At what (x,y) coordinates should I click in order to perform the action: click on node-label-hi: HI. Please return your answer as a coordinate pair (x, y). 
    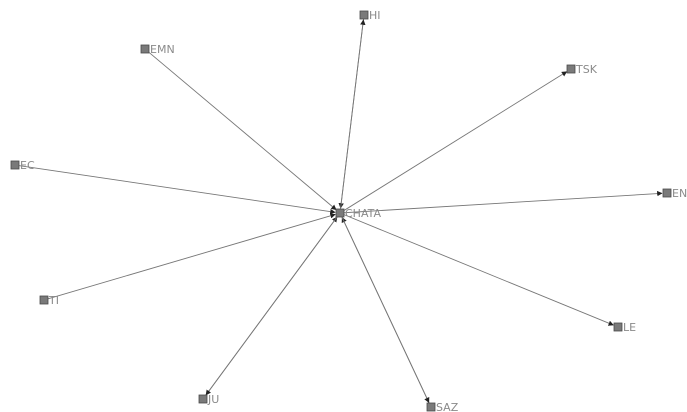
    Looking at the image, I should click on (375, 15).